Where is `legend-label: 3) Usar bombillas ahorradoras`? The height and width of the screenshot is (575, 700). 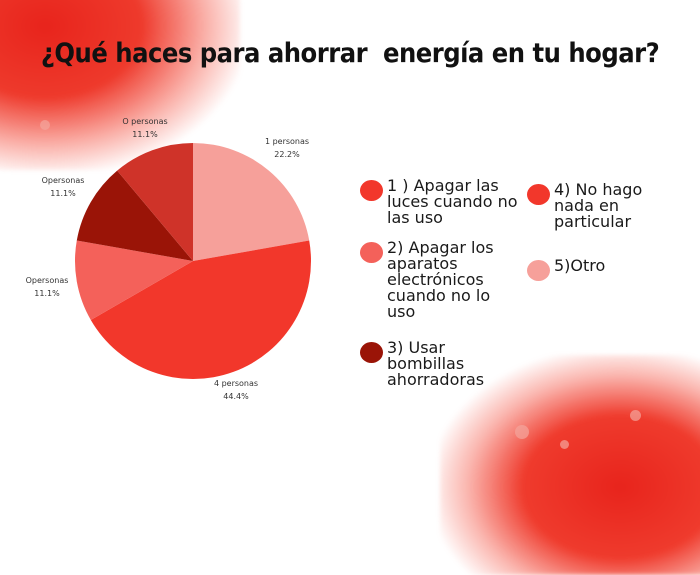 legend-label: 3) Usar bombillas ahorradoras is located at coordinates (436, 363).